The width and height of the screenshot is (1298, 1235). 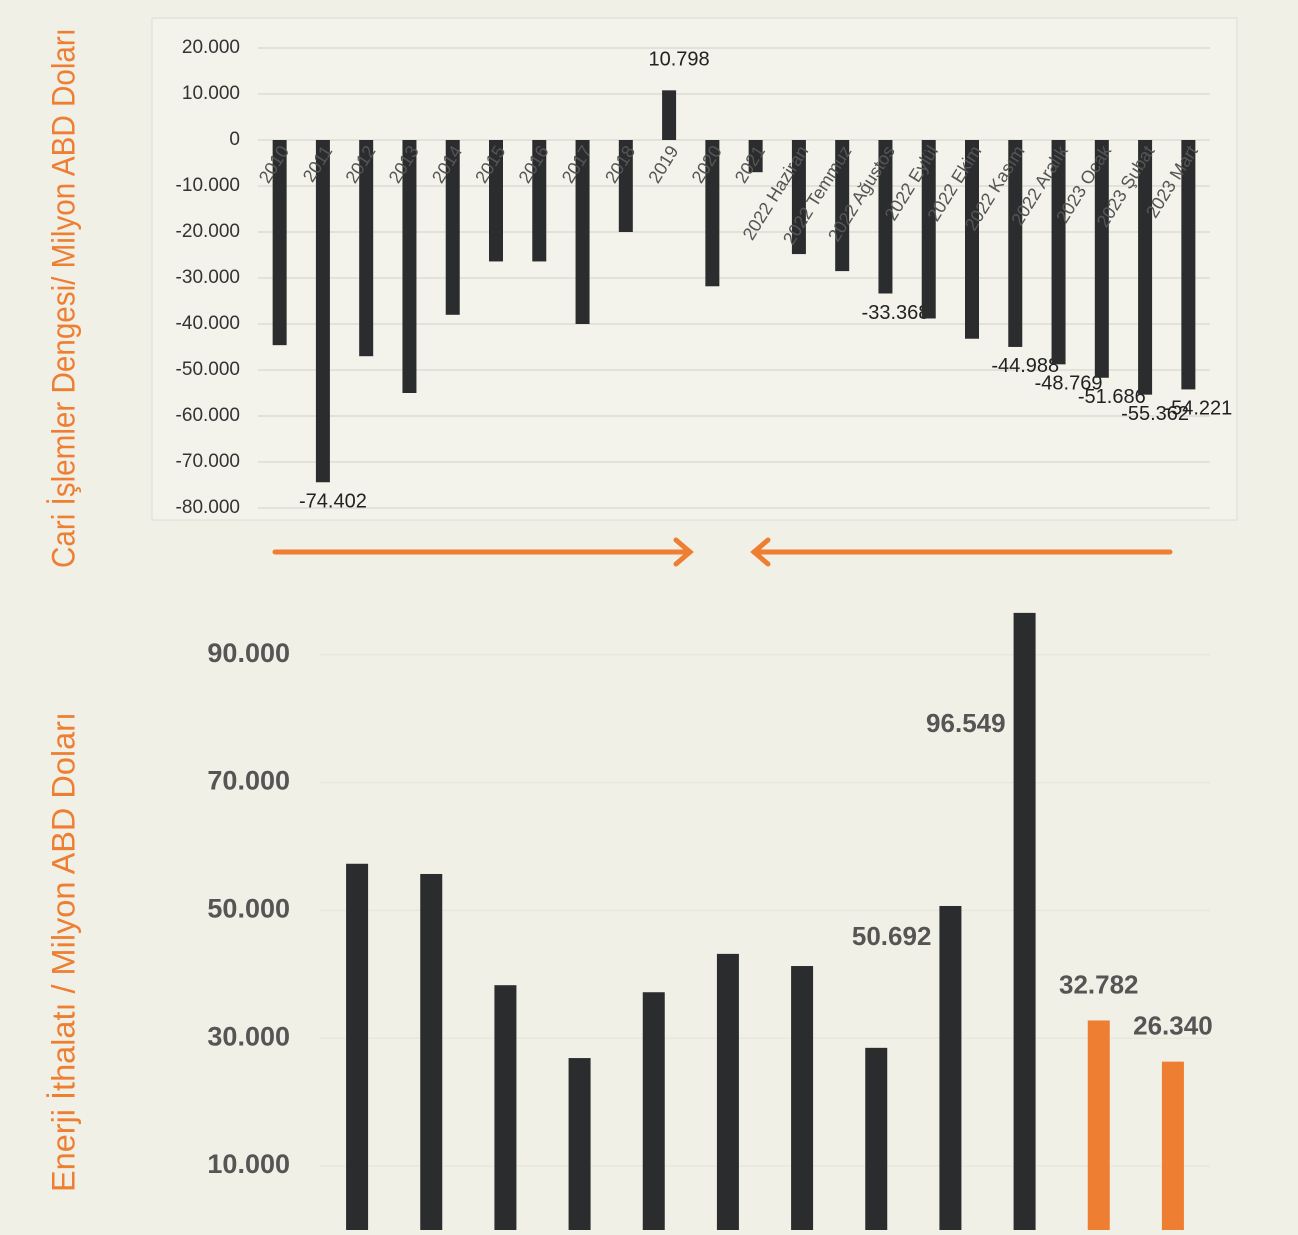 What do you see at coordinates (208, 369) in the screenshot?
I see `y-tick-label: -50.000` at bounding box center [208, 369].